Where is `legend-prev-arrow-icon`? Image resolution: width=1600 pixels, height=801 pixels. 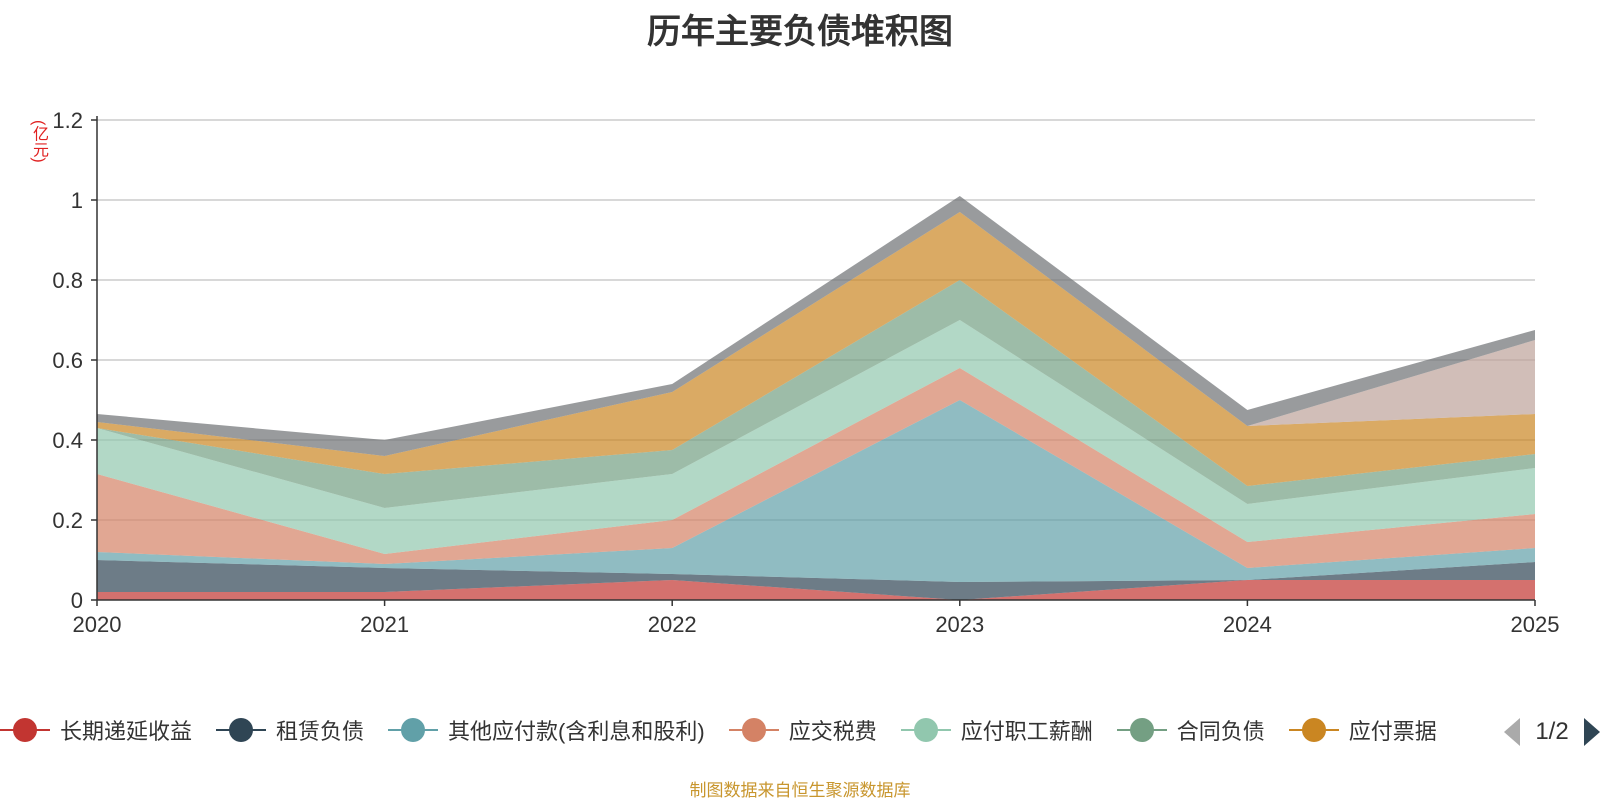 legend-prev-arrow-icon is located at coordinates (1512, 732).